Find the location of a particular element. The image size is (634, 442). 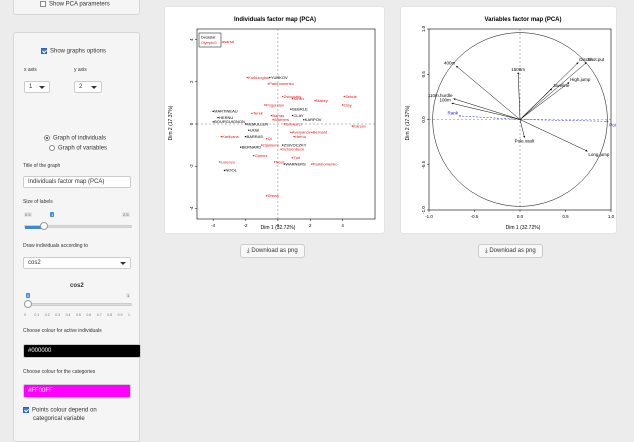

ind-point-label: Lorenzo is located at coordinates (228, 161).